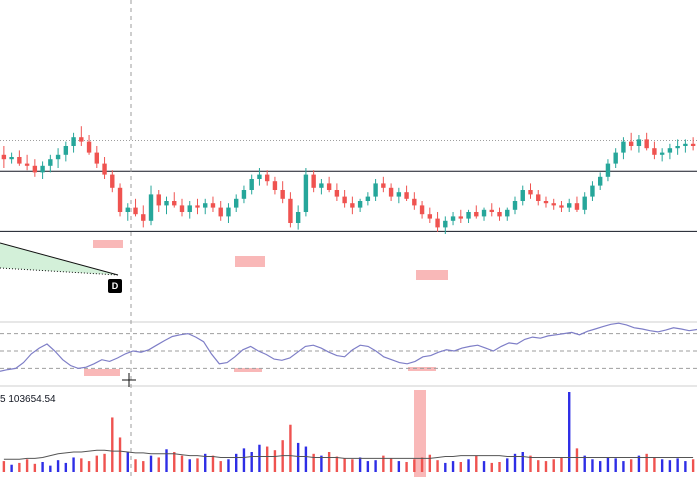  Describe the element at coordinates (115, 286) in the screenshot. I see `drawing-marker-d: D` at that location.